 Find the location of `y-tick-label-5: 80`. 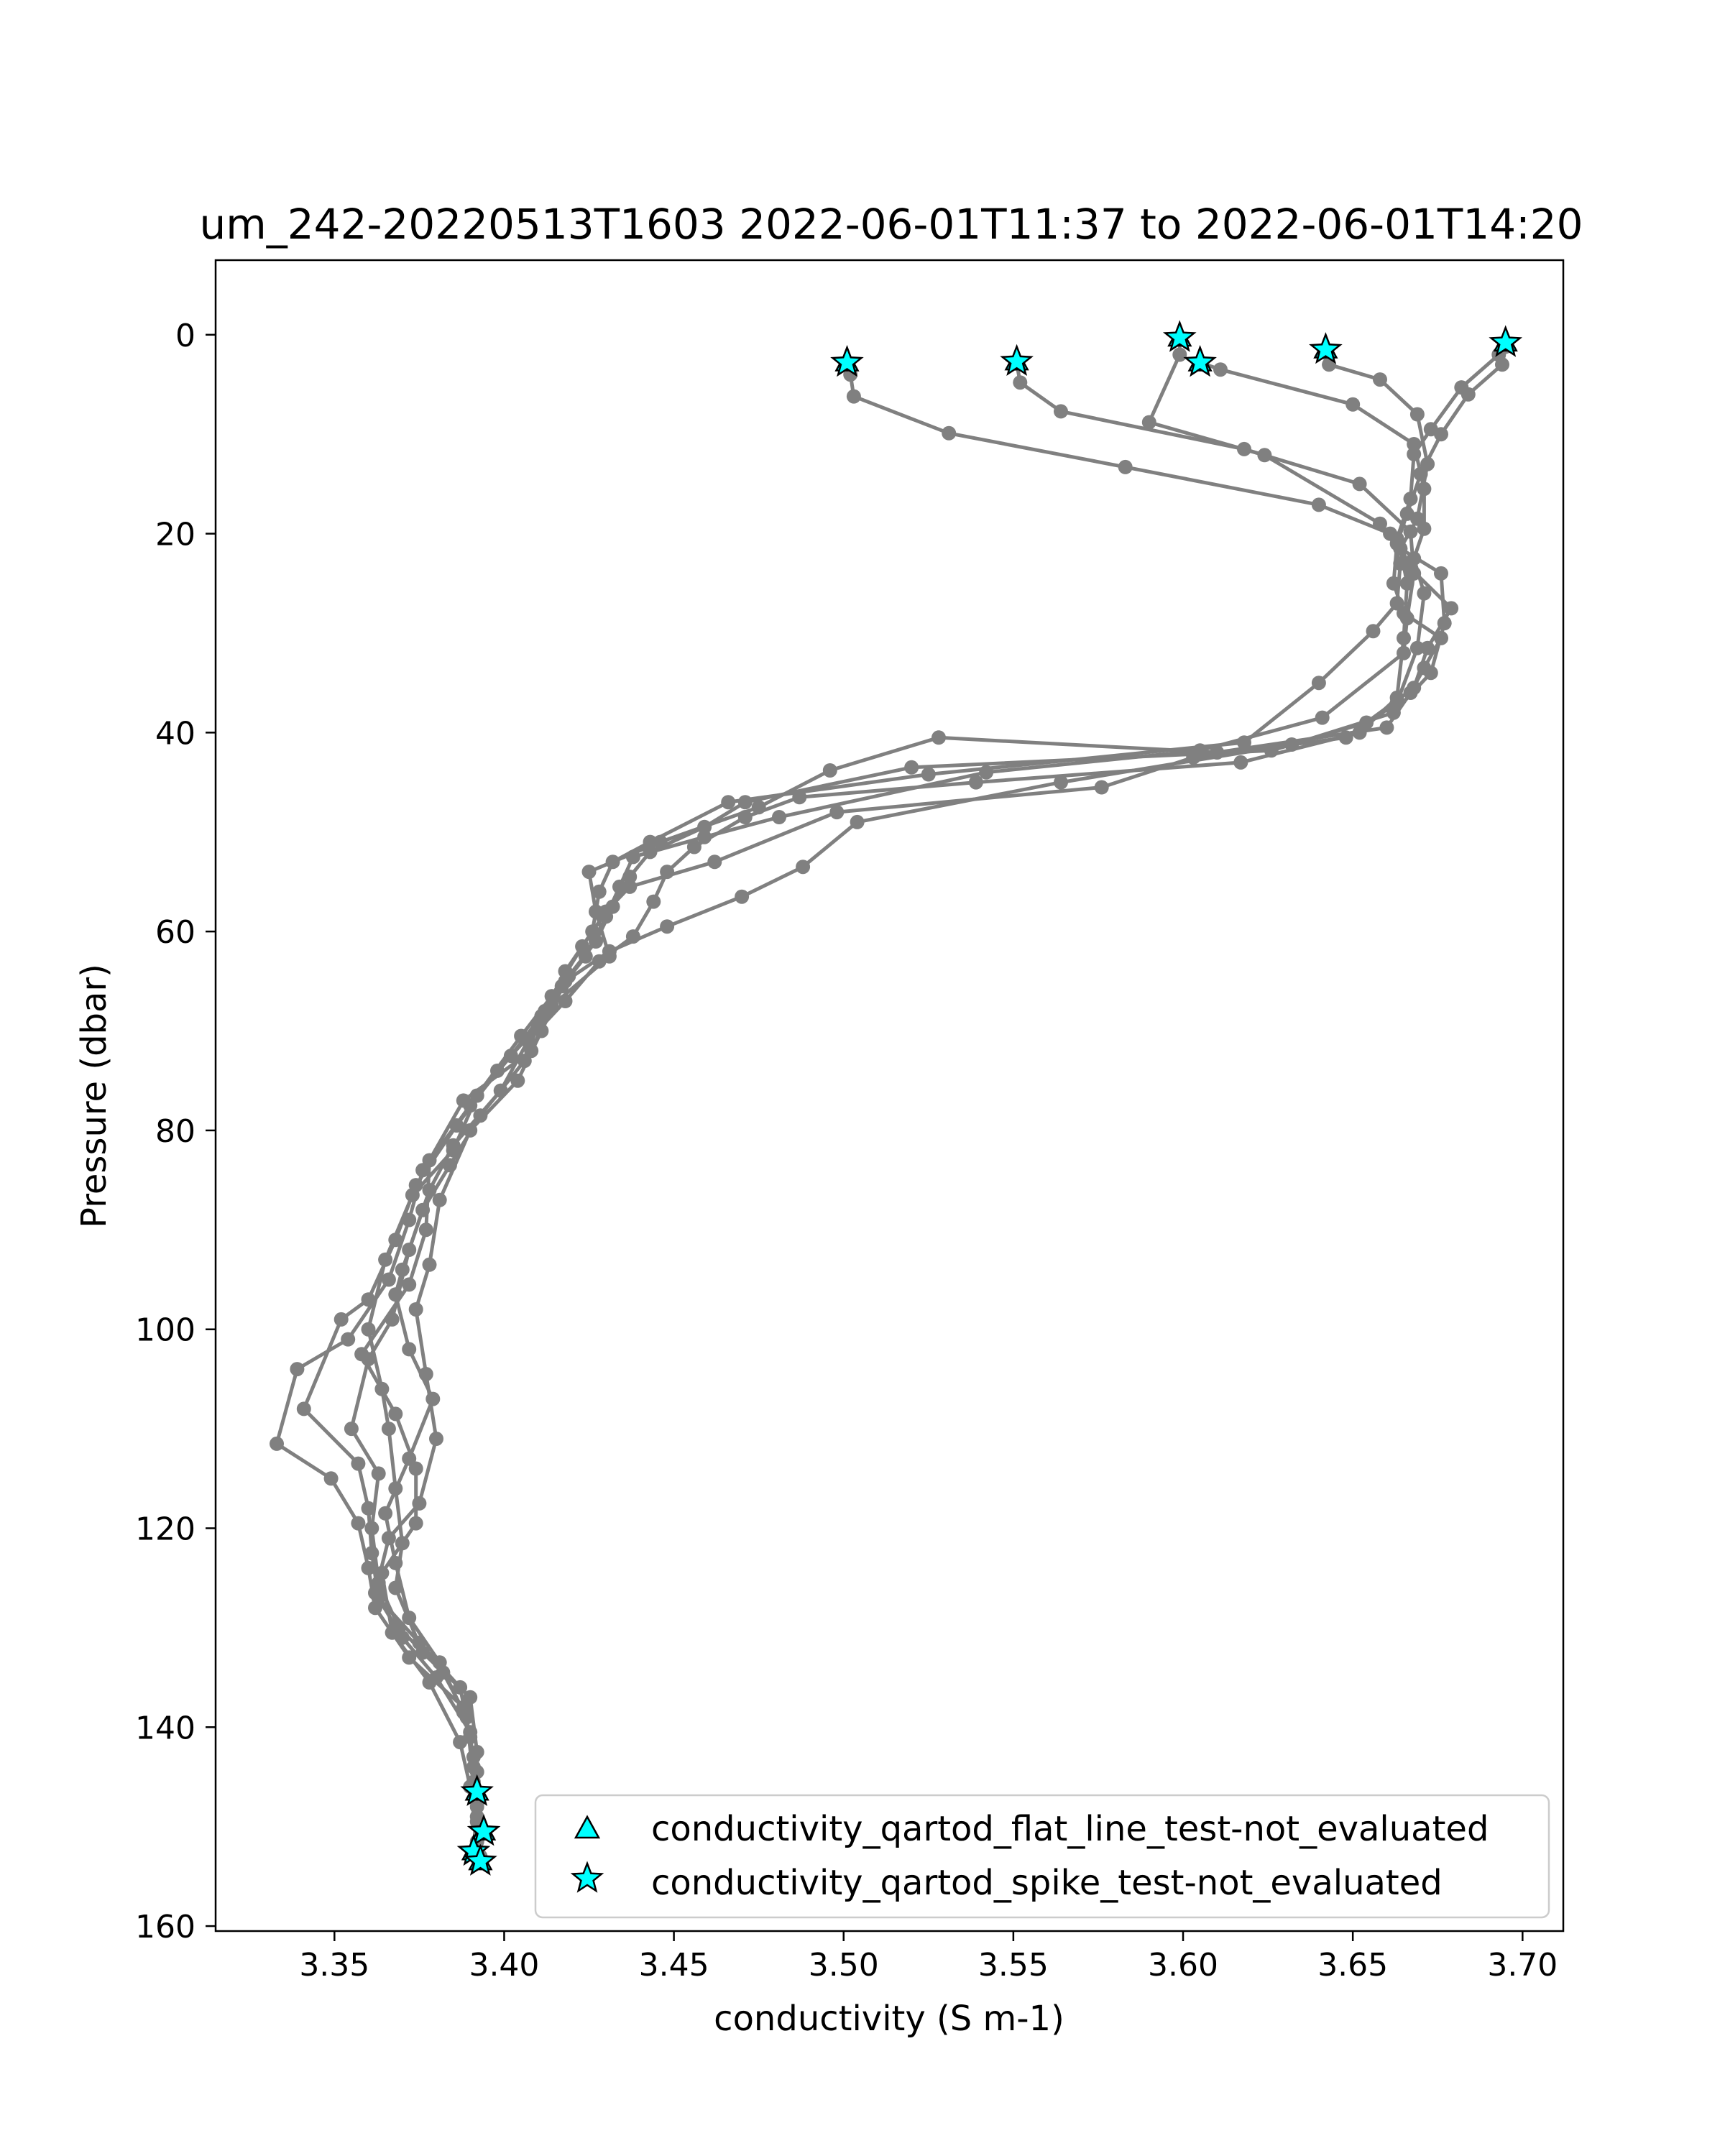

y-tick-label-5: 80 is located at coordinates (175, 1131).